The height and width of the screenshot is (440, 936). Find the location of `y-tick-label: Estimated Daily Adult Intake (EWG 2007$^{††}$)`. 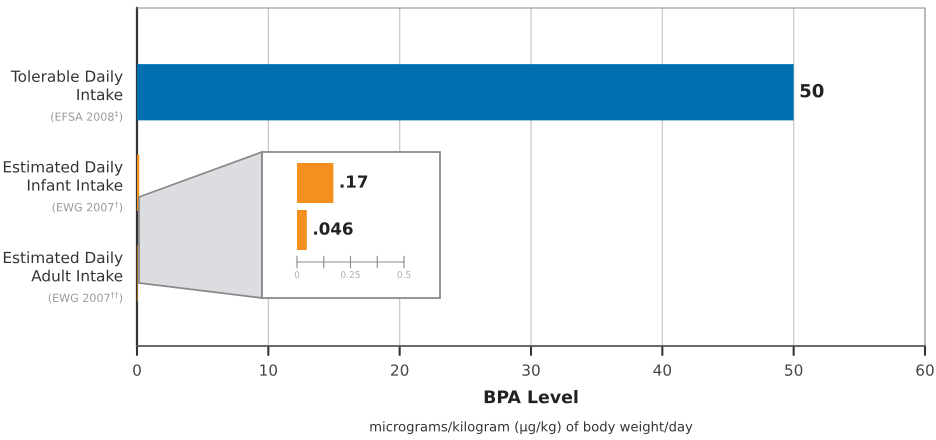

y-tick-label: Estimated Daily Adult Intake (EWG 2007$^{††}$) is located at coordinates (63, 277).